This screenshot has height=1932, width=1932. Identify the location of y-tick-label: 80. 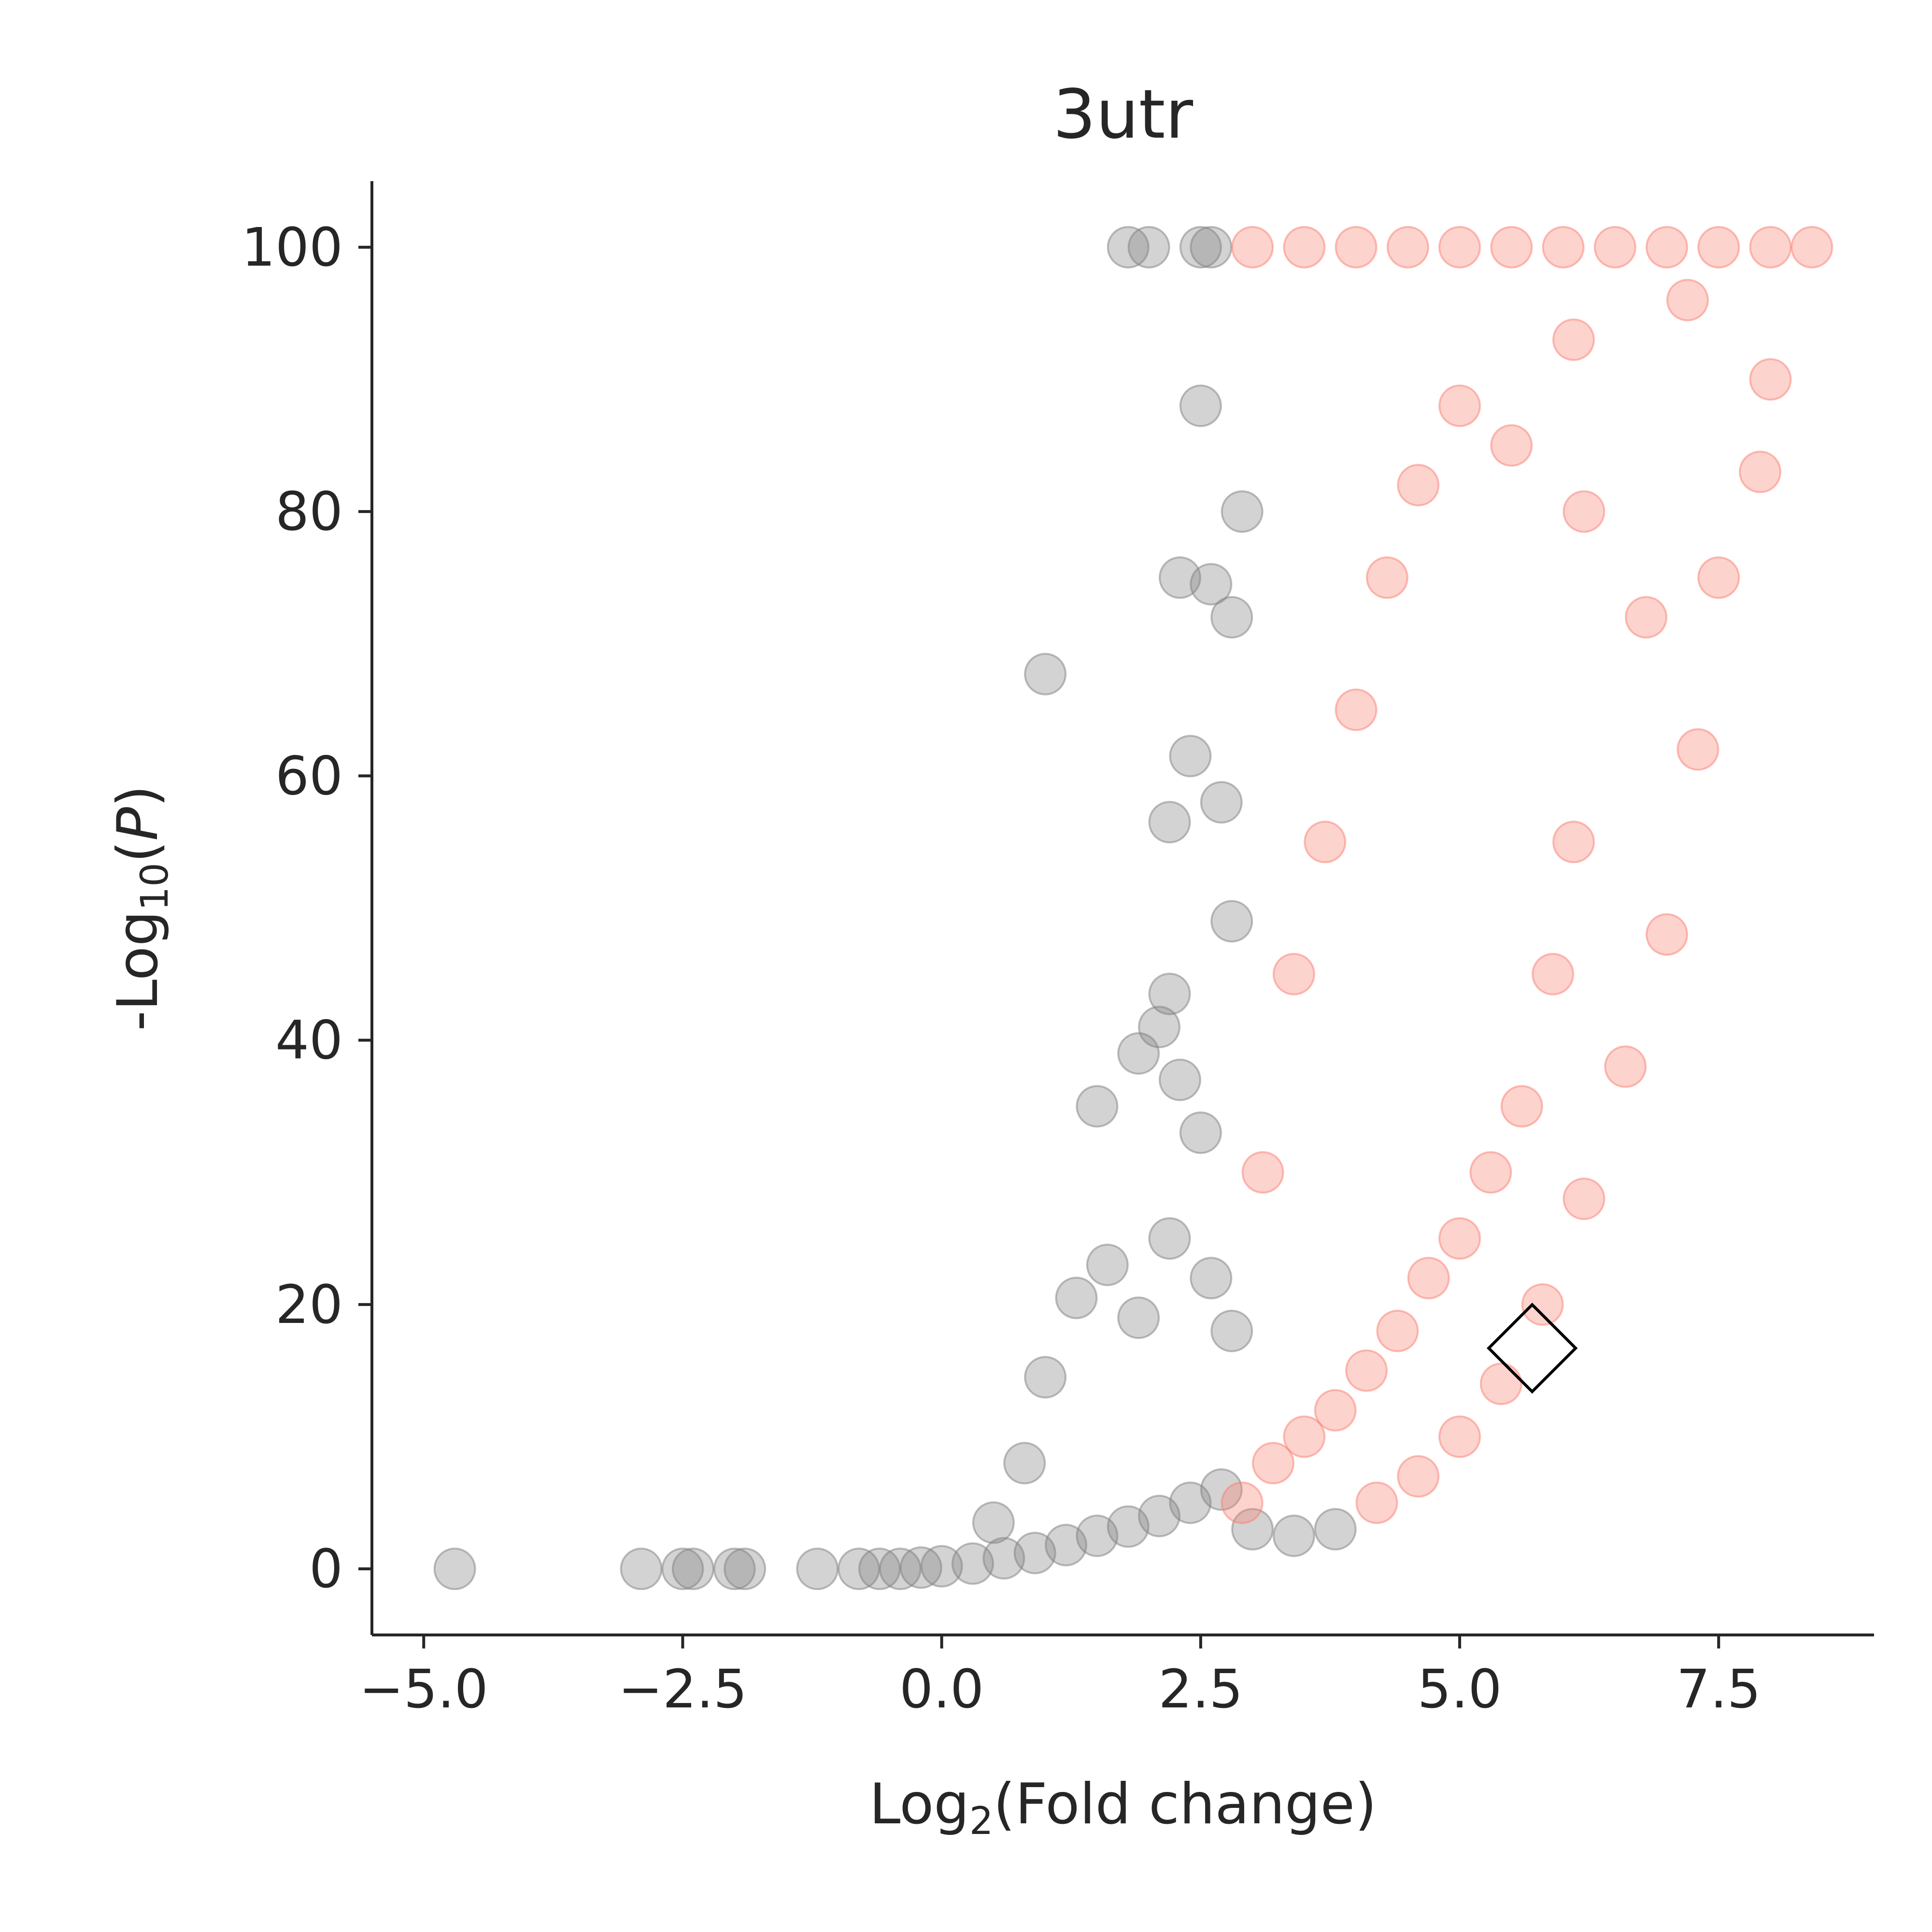
(309, 511).